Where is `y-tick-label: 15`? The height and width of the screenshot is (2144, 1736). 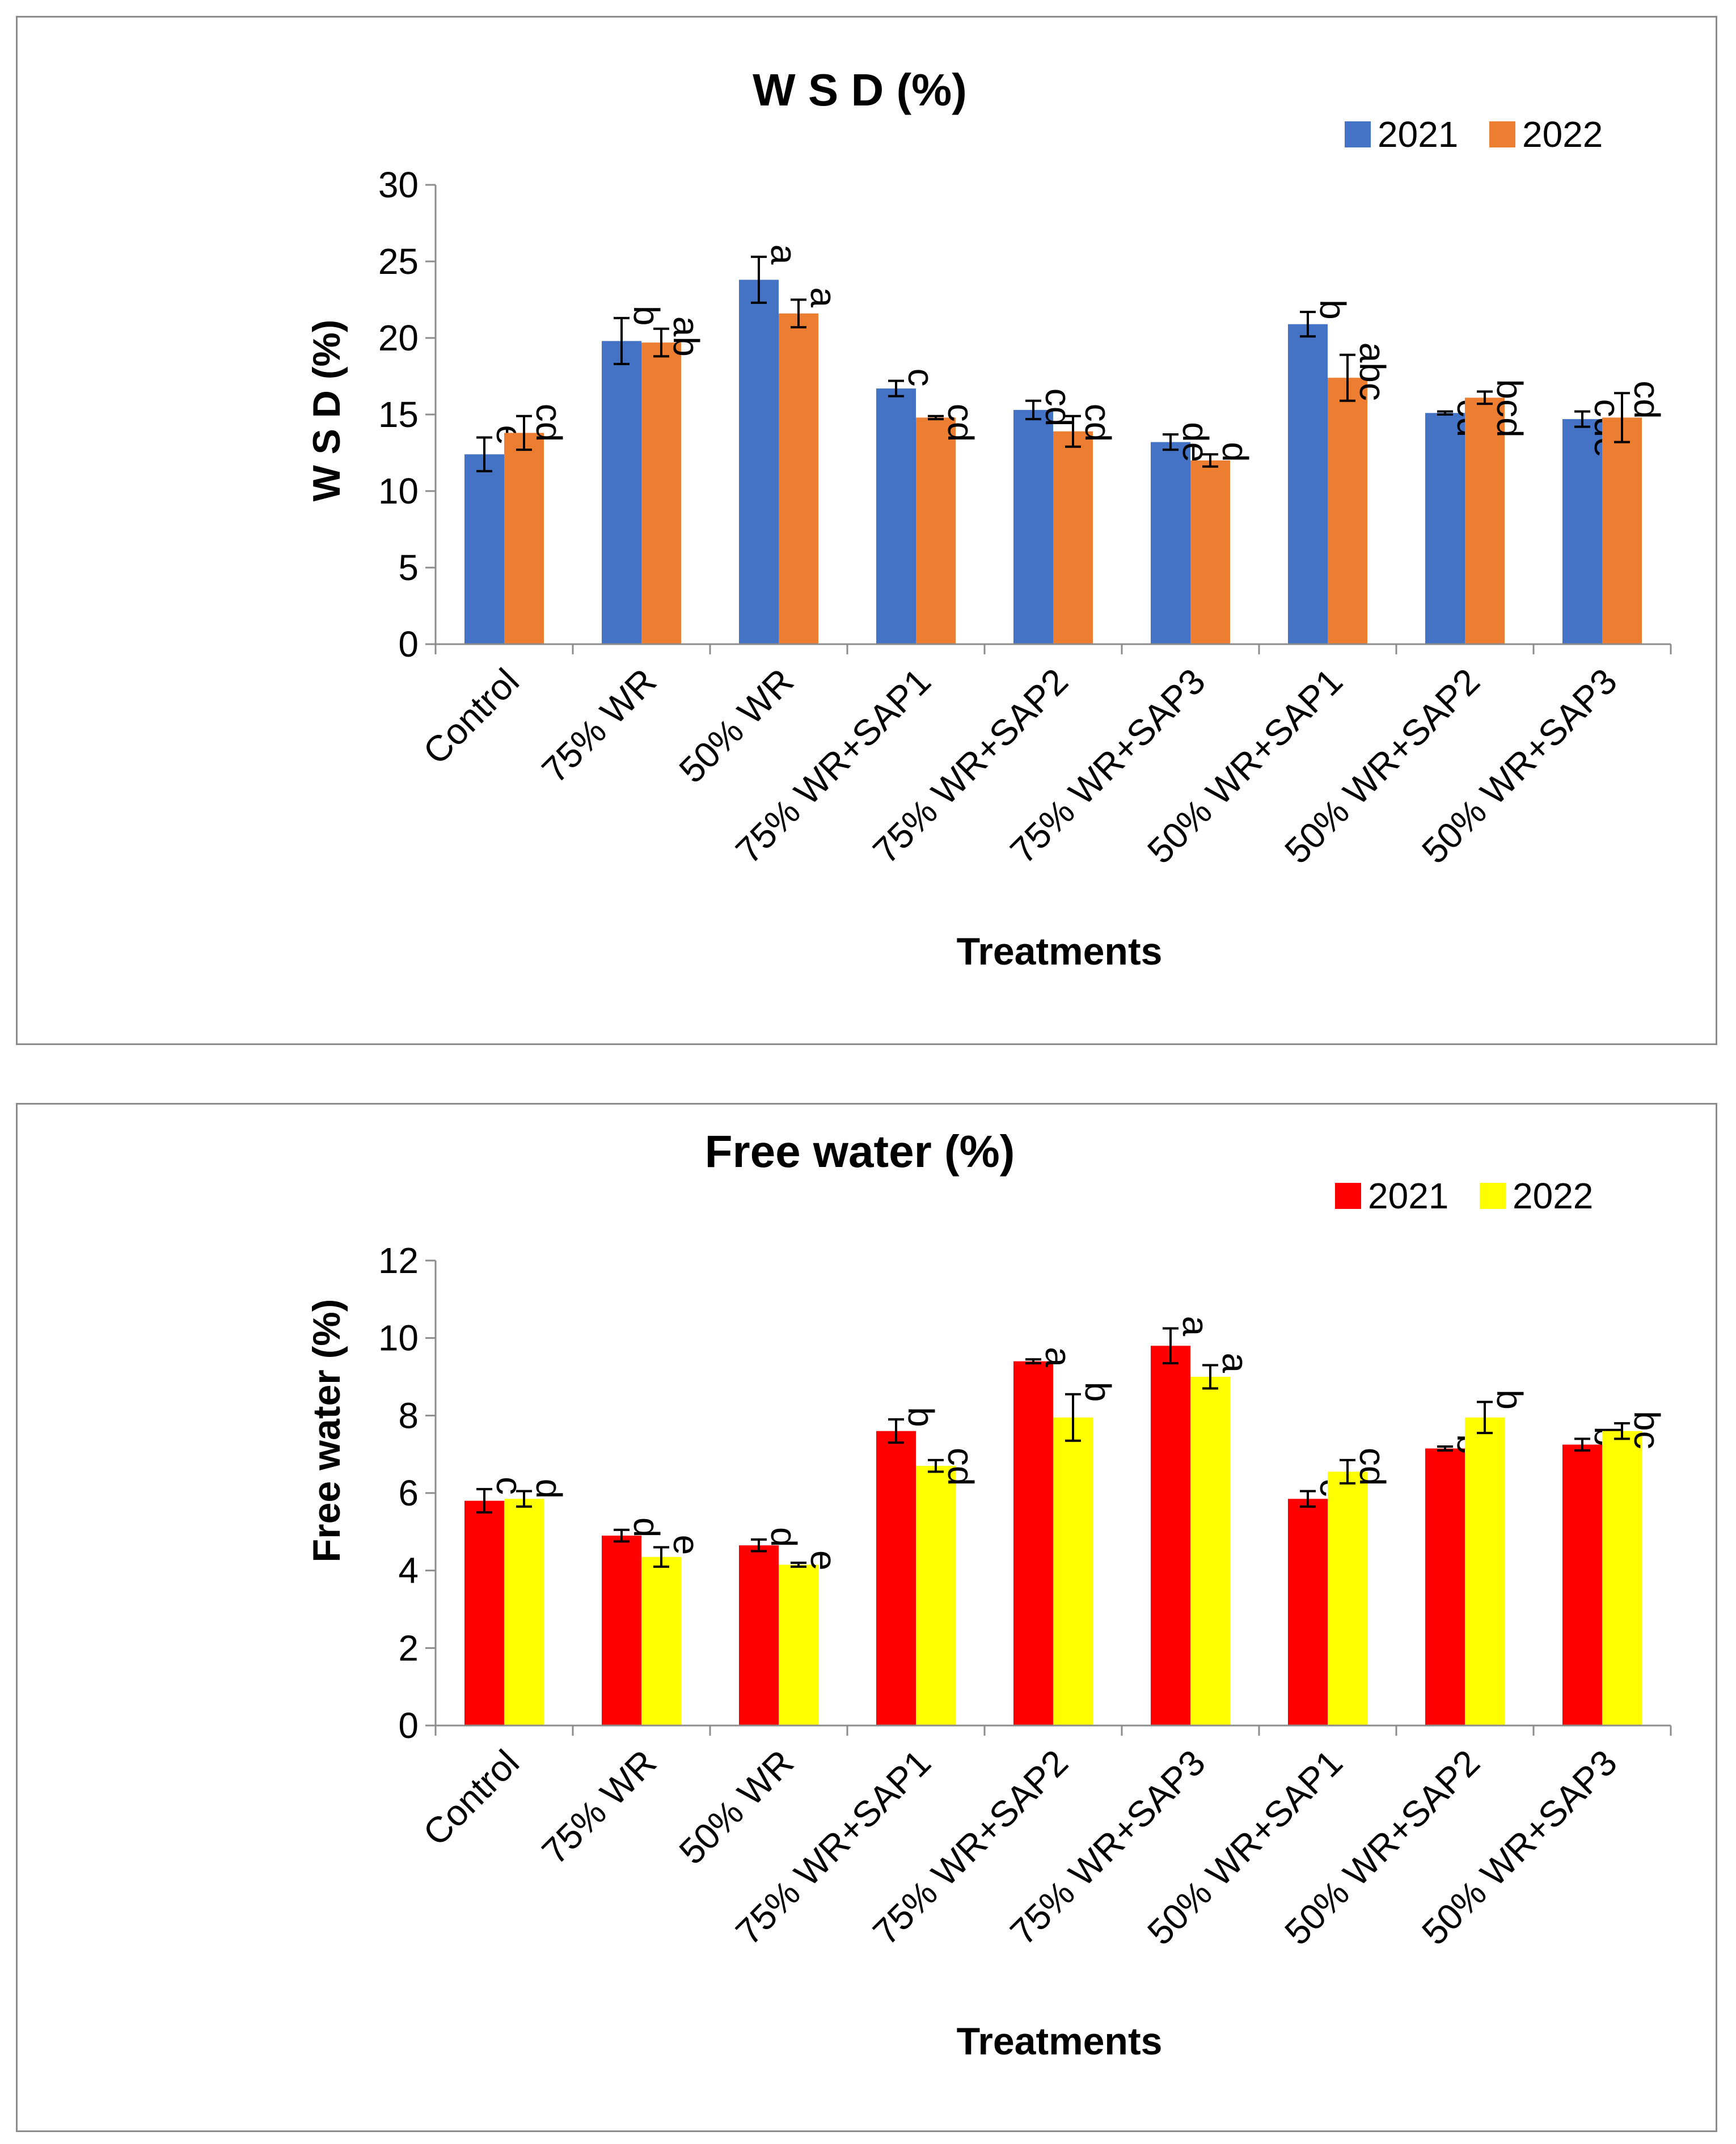
y-tick-label: 15 is located at coordinates (398, 414).